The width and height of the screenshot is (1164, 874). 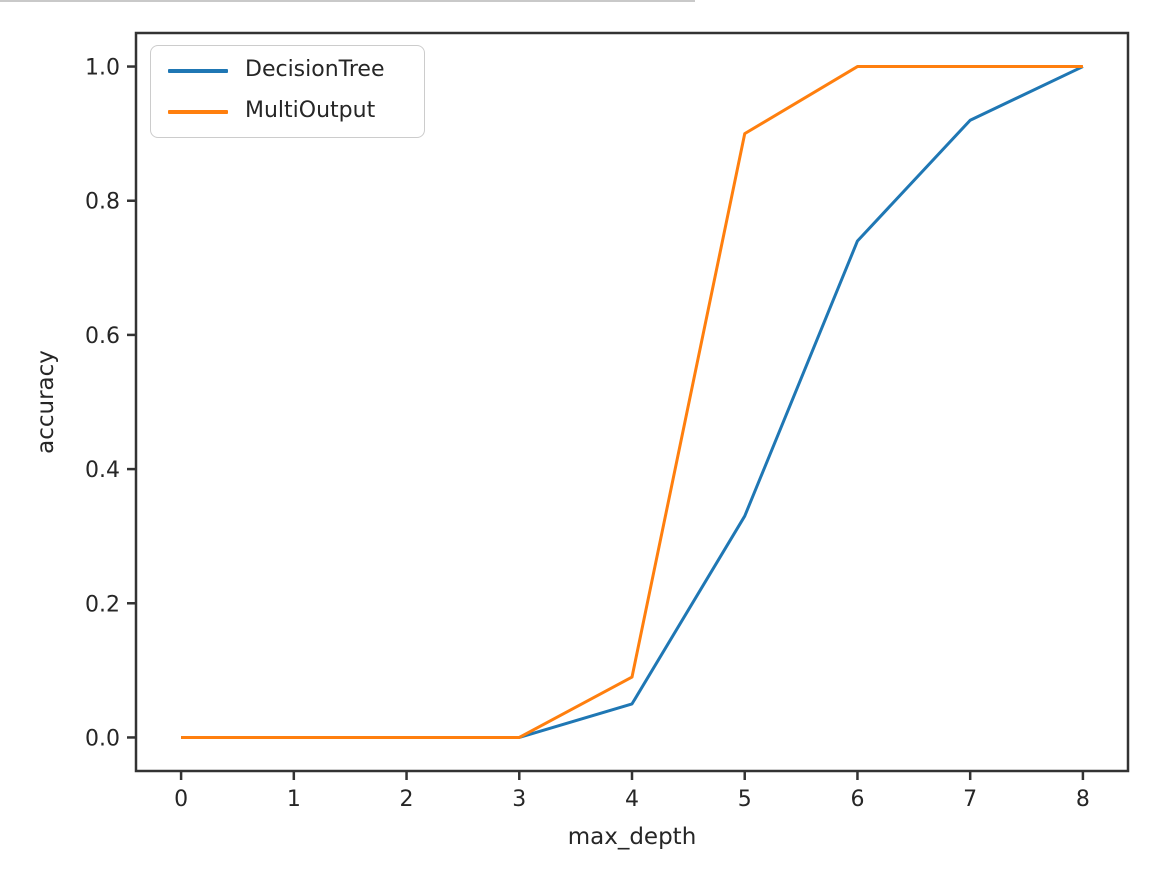 What do you see at coordinates (310, 110) in the screenshot?
I see `legend-label: MultiOutput` at bounding box center [310, 110].